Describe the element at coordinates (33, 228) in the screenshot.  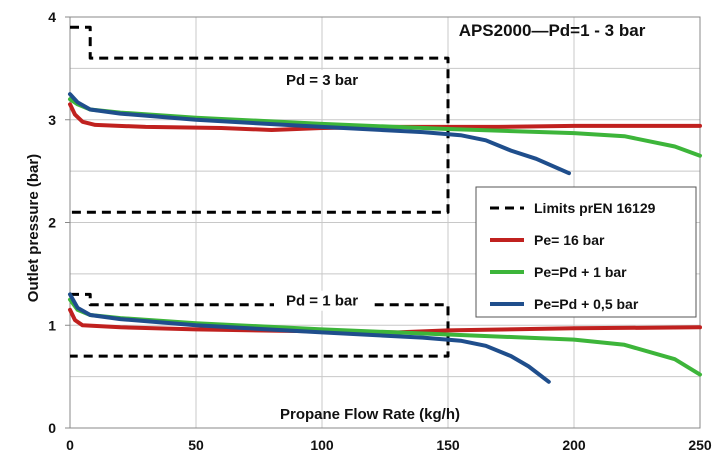
I see `y-axis-label: Outlet pressure (bar)` at that location.